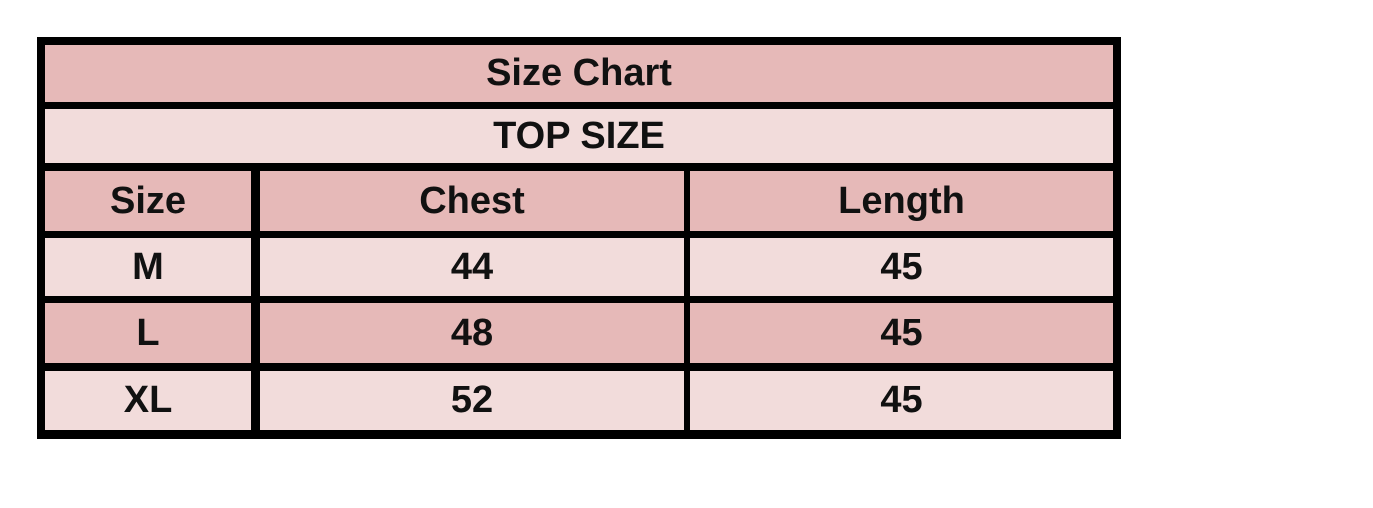 Image resolution: width=1373 pixels, height=508 pixels. I want to click on table-cell: M, so click(148, 267).